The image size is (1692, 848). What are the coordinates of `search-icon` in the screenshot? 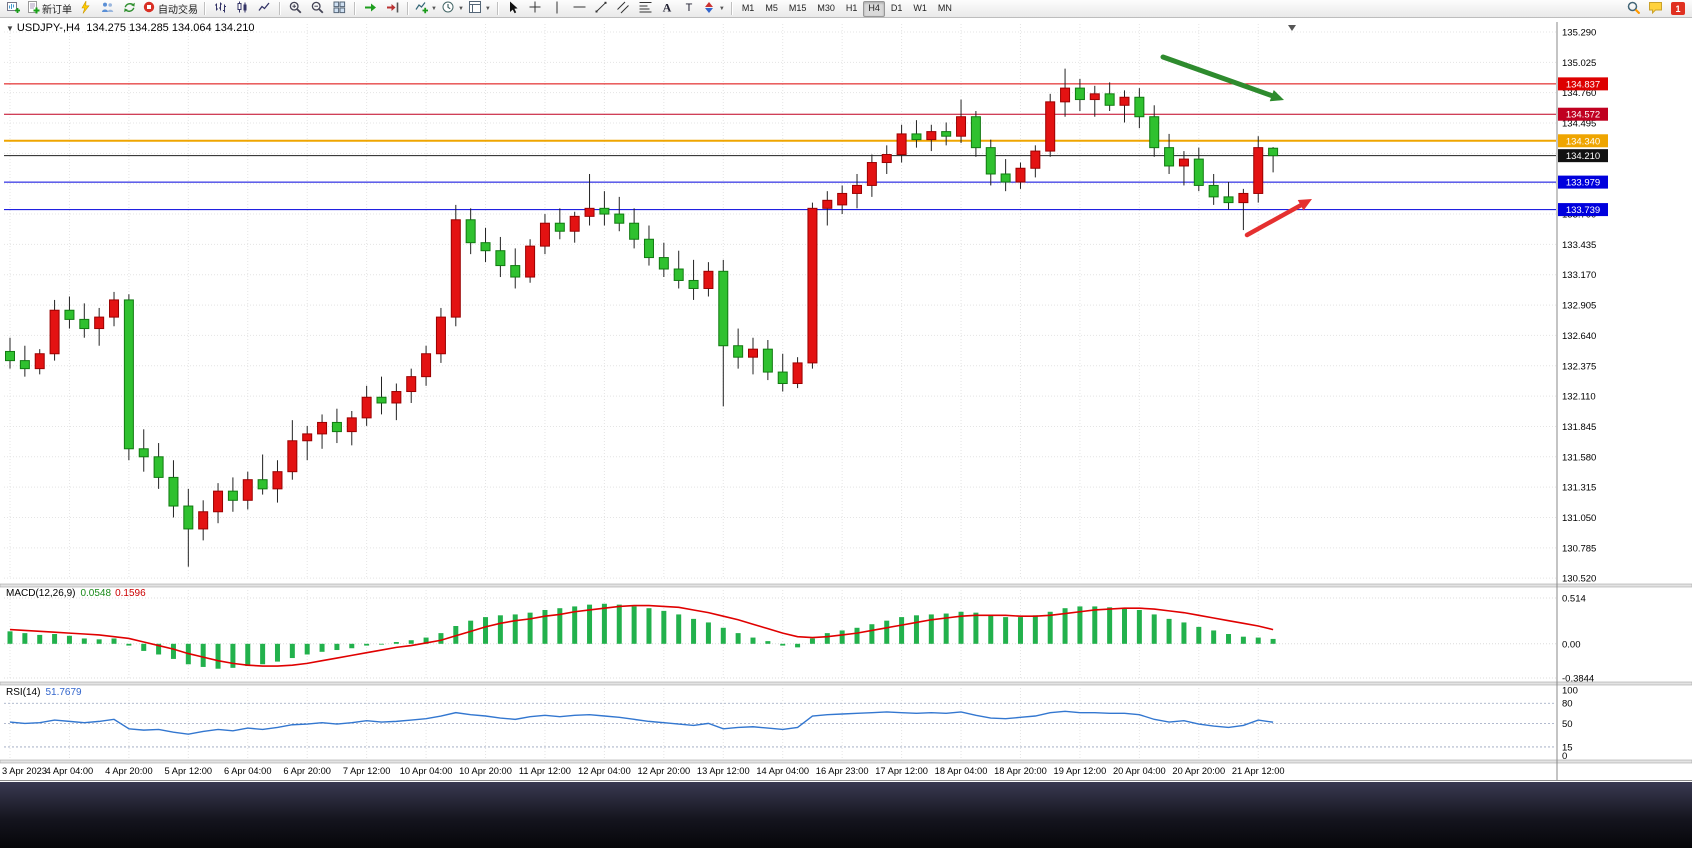 It's located at (1634, 9).